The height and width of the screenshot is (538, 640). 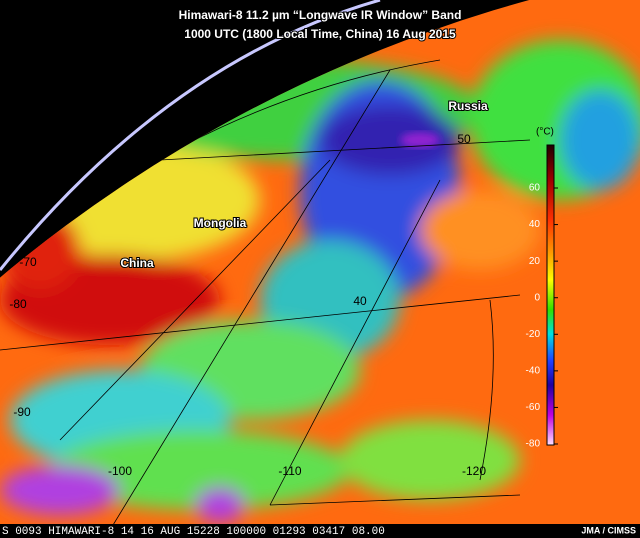 What do you see at coordinates (28, 262) in the screenshot?
I see `longitude-label: -70` at bounding box center [28, 262].